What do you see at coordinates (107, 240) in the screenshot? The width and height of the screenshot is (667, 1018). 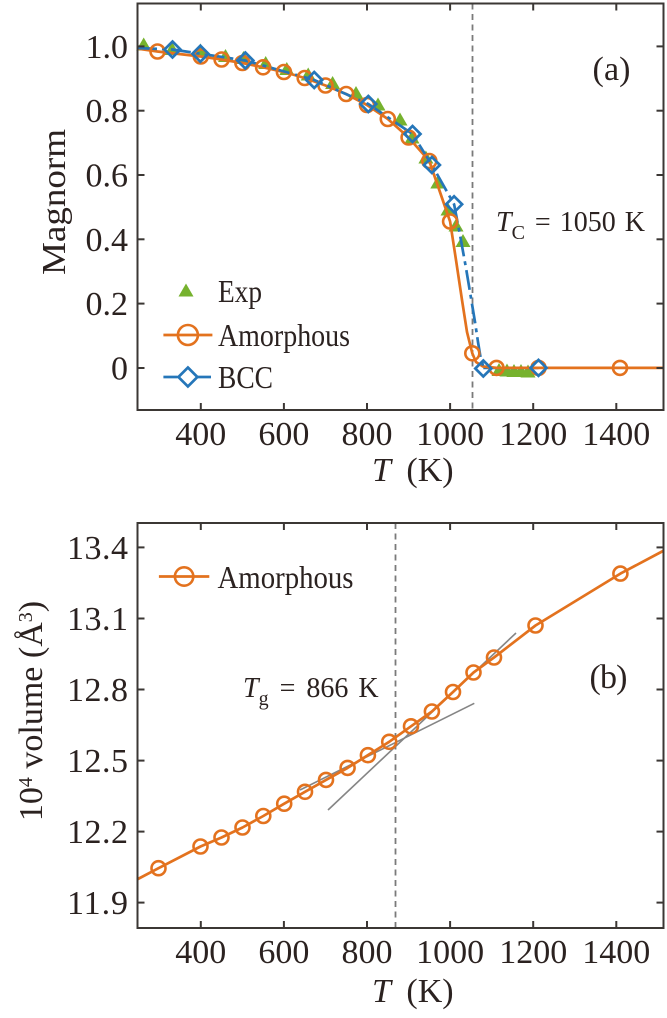 I see `svg-text: 0.4` at bounding box center [107, 240].